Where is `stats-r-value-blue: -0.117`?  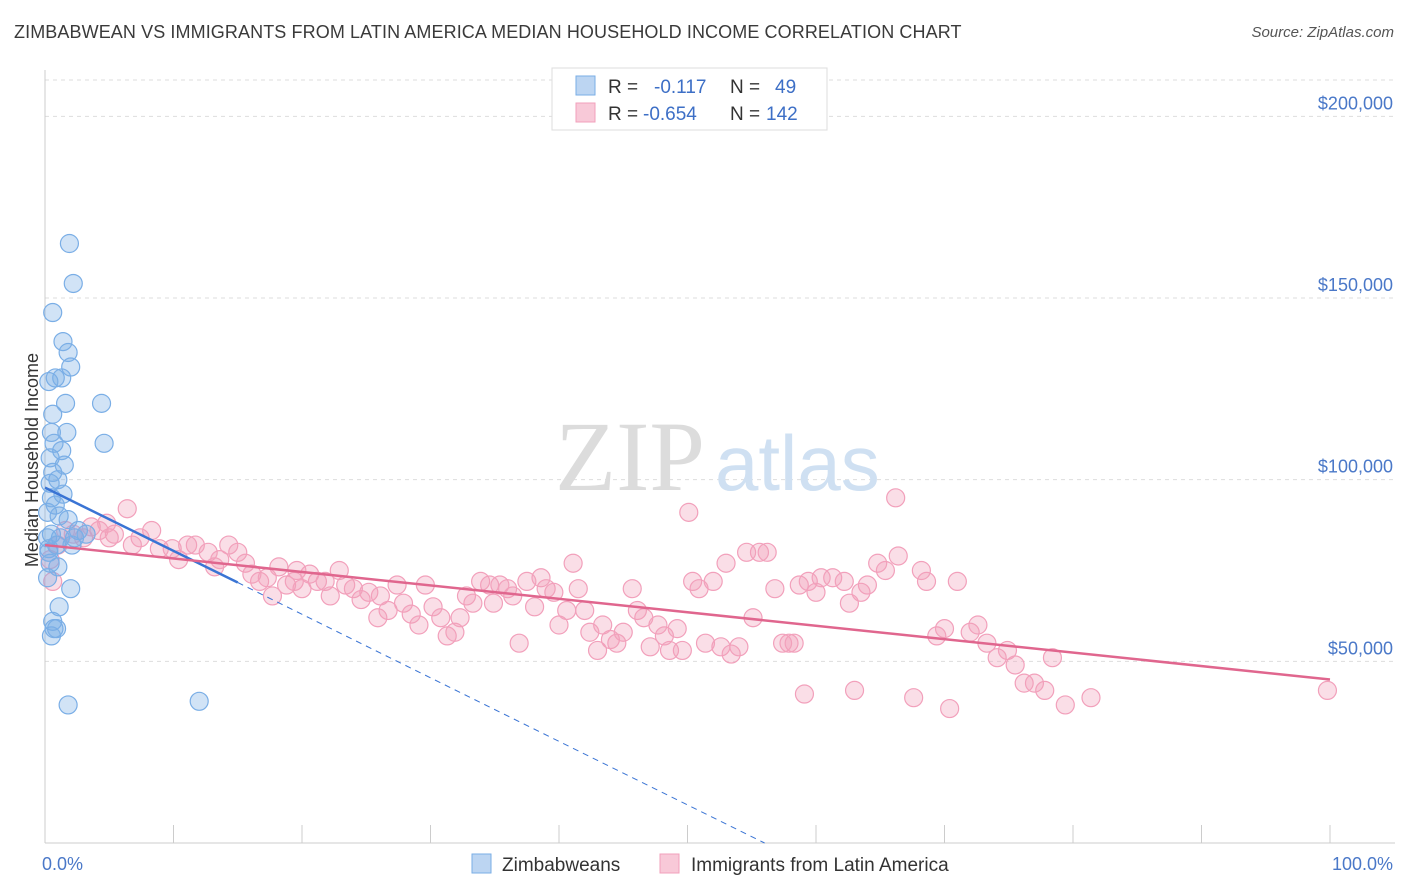
stats-r-value-blue: -0.117 is located at coordinates (680, 87).